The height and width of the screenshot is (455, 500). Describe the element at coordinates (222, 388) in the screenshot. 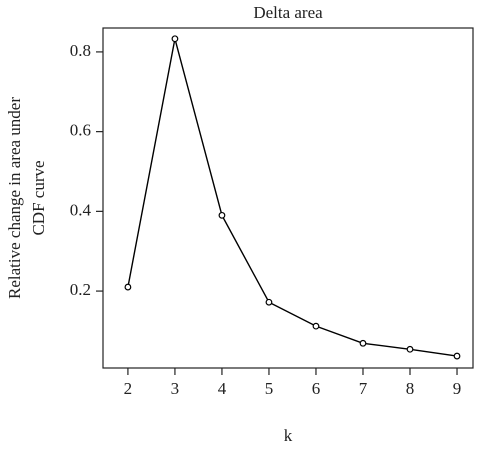

I see `x-tick-label: 4` at that location.